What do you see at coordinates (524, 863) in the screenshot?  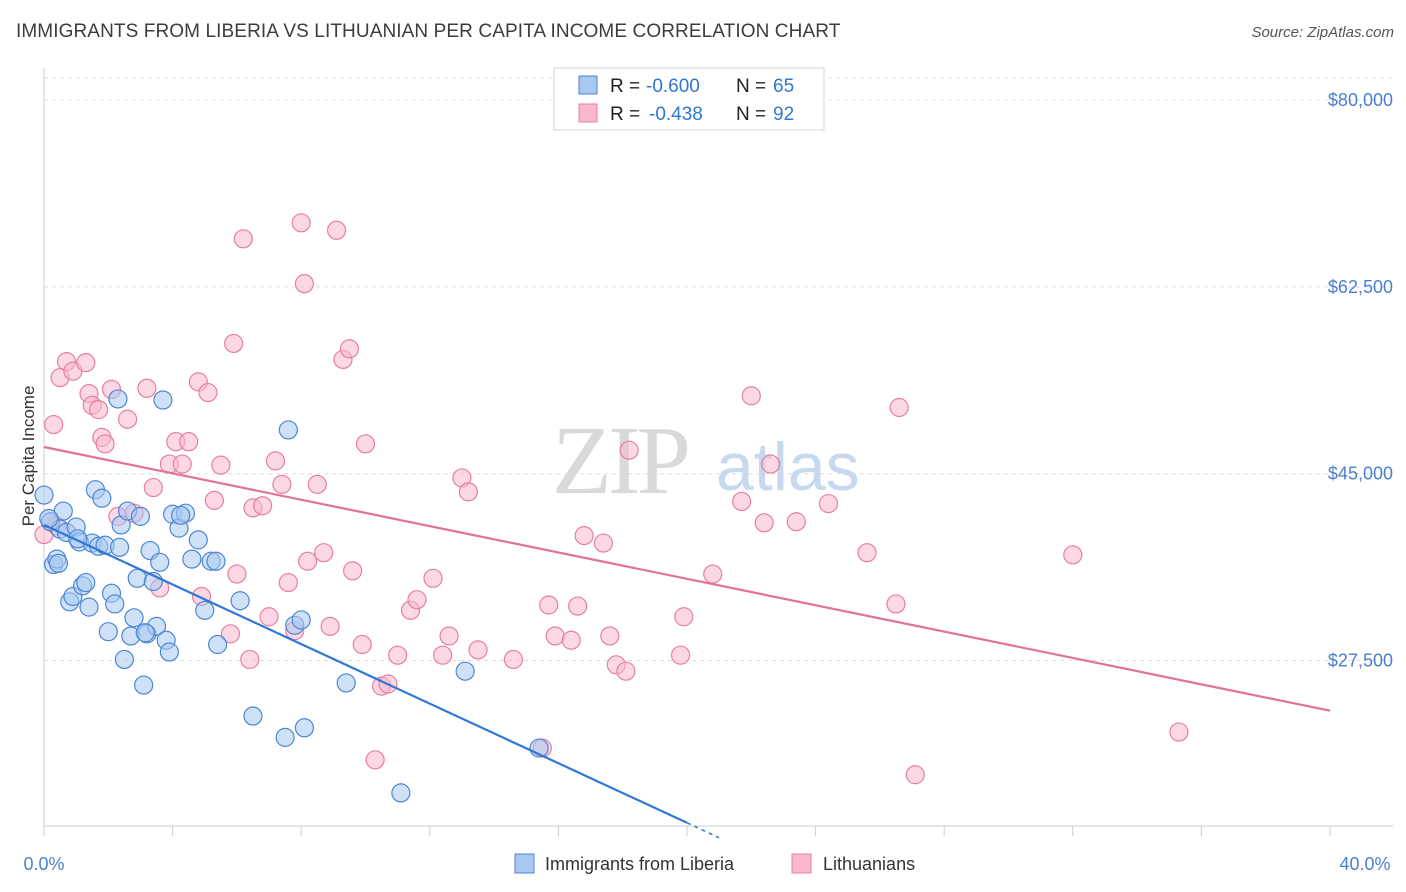 I see `legend-swatch-liberia` at bounding box center [524, 863].